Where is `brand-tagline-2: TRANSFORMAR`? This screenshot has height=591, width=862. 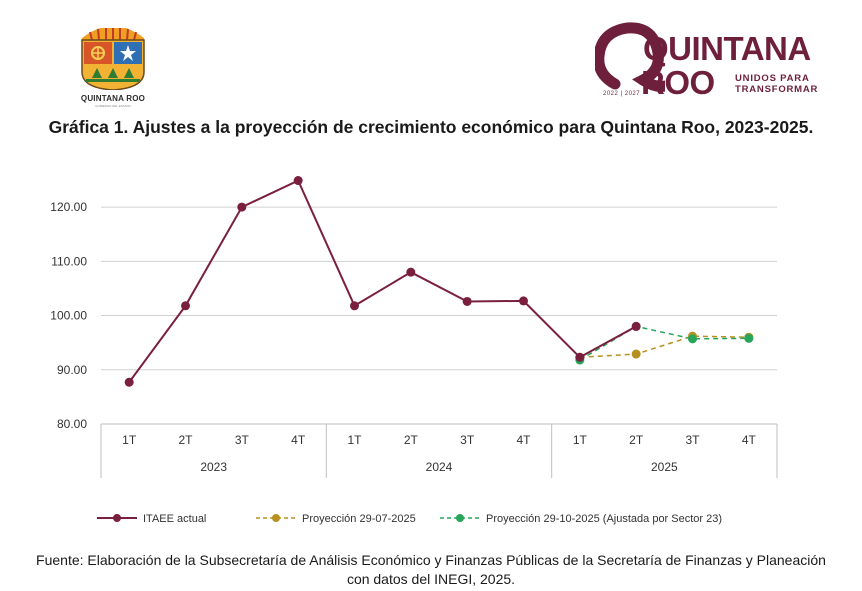 brand-tagline-2: TRANSFORMAR is located at coordinates (777, 89).